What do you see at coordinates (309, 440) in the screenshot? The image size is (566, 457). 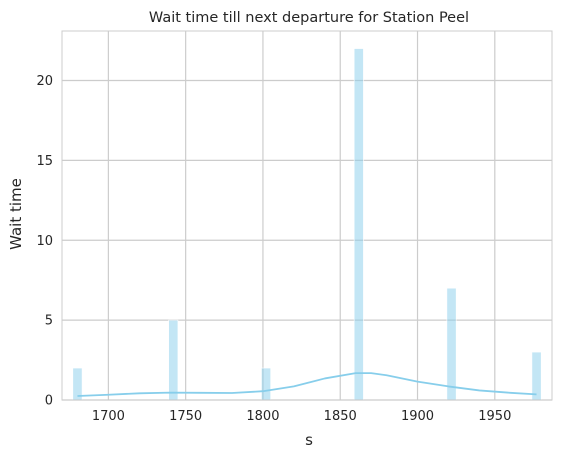 I see `x-axis-label: s` at bounding box center [309, 440].